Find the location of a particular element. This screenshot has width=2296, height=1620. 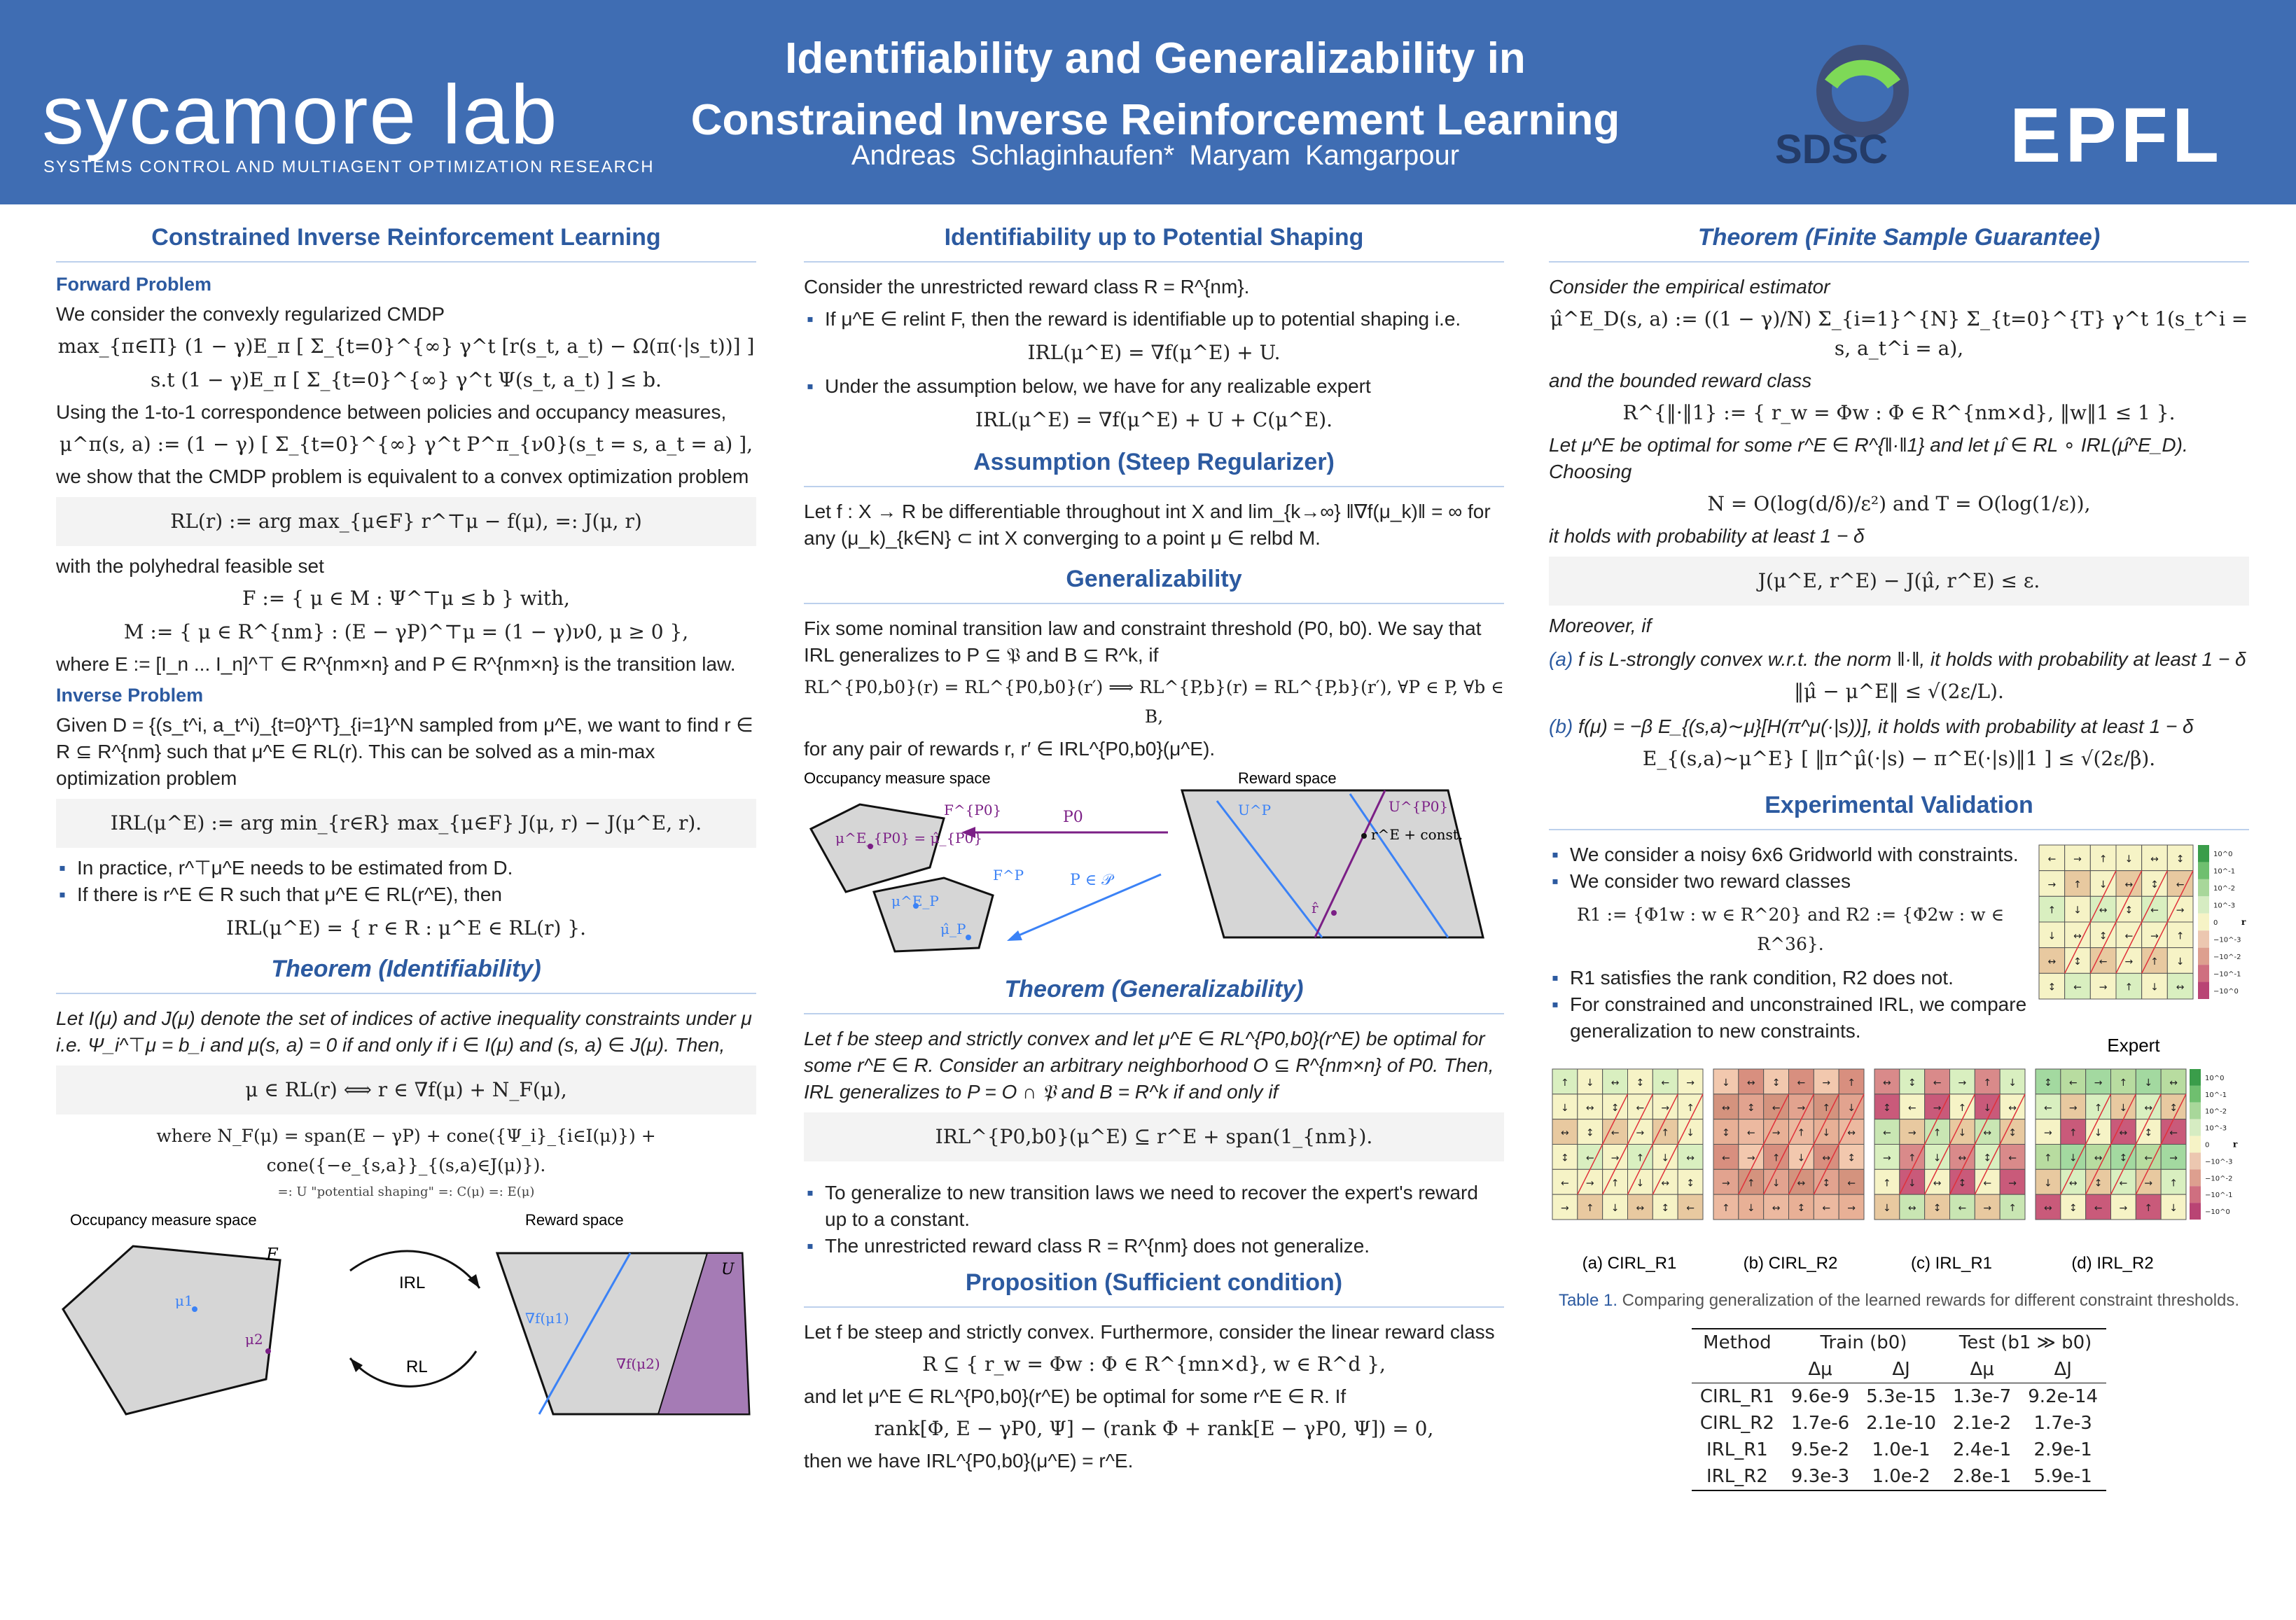

table-caption-label: Table 1. is located at coordinates (1587, 1300).